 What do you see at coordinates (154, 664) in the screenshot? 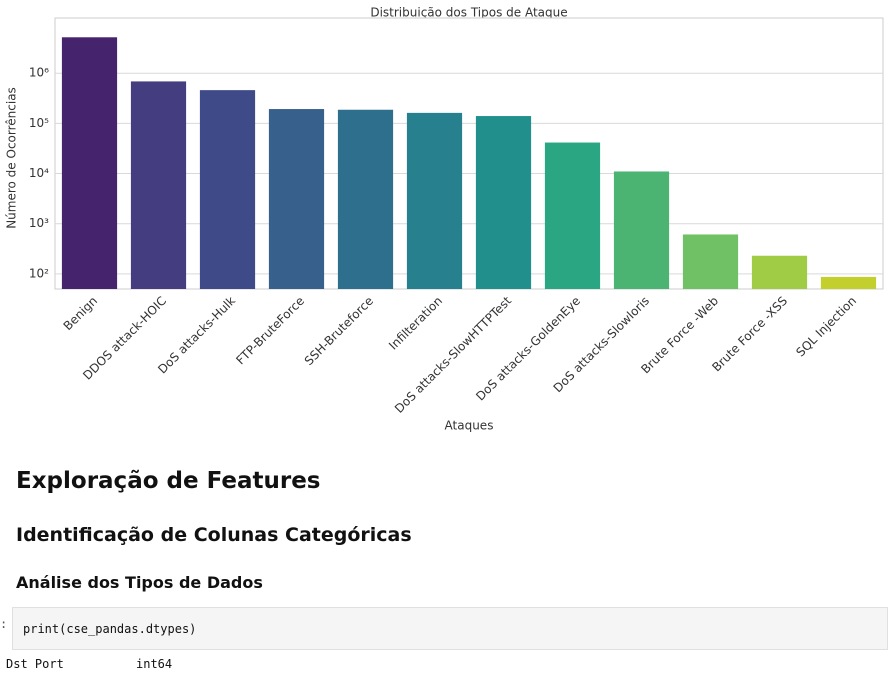
I see `output-dtype: int64` at bounding box center [154, 664].